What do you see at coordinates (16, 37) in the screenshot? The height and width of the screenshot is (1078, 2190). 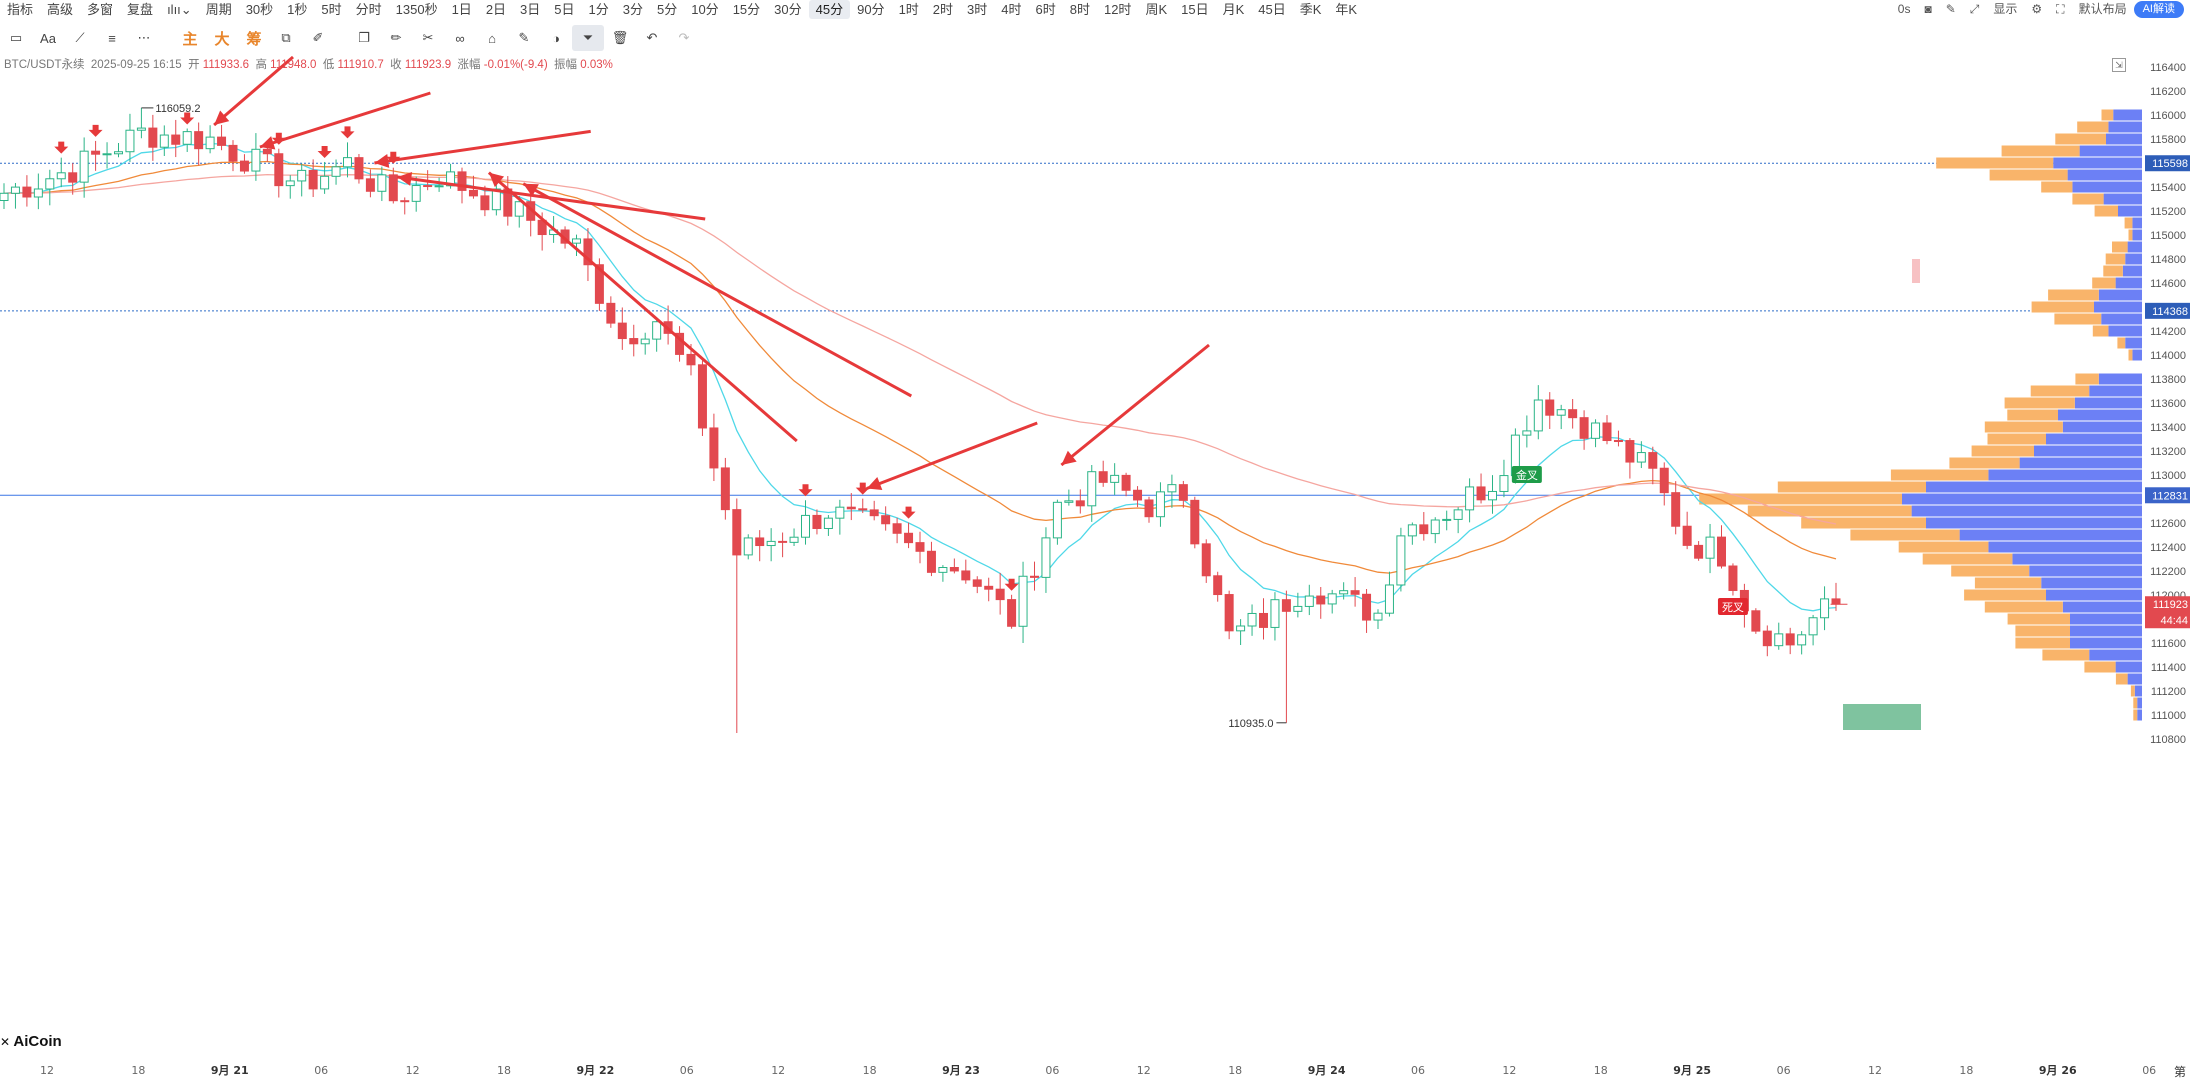 I see `rect-icon: ▭` at bounding box center [16, 37].